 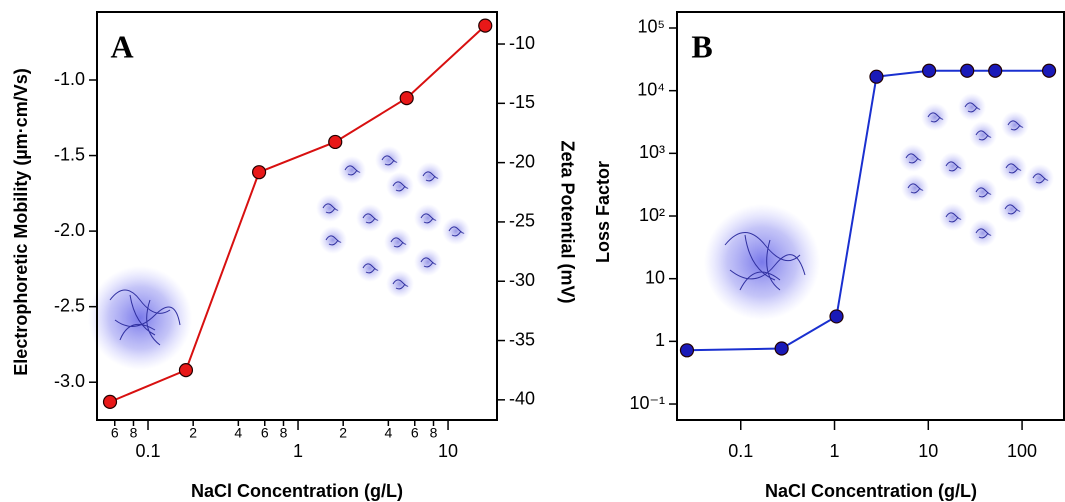 What do you see at coordinates (652, 152) in the screenshot?
I see `y-tick-label: 10³` at bounding box center [652, 152].